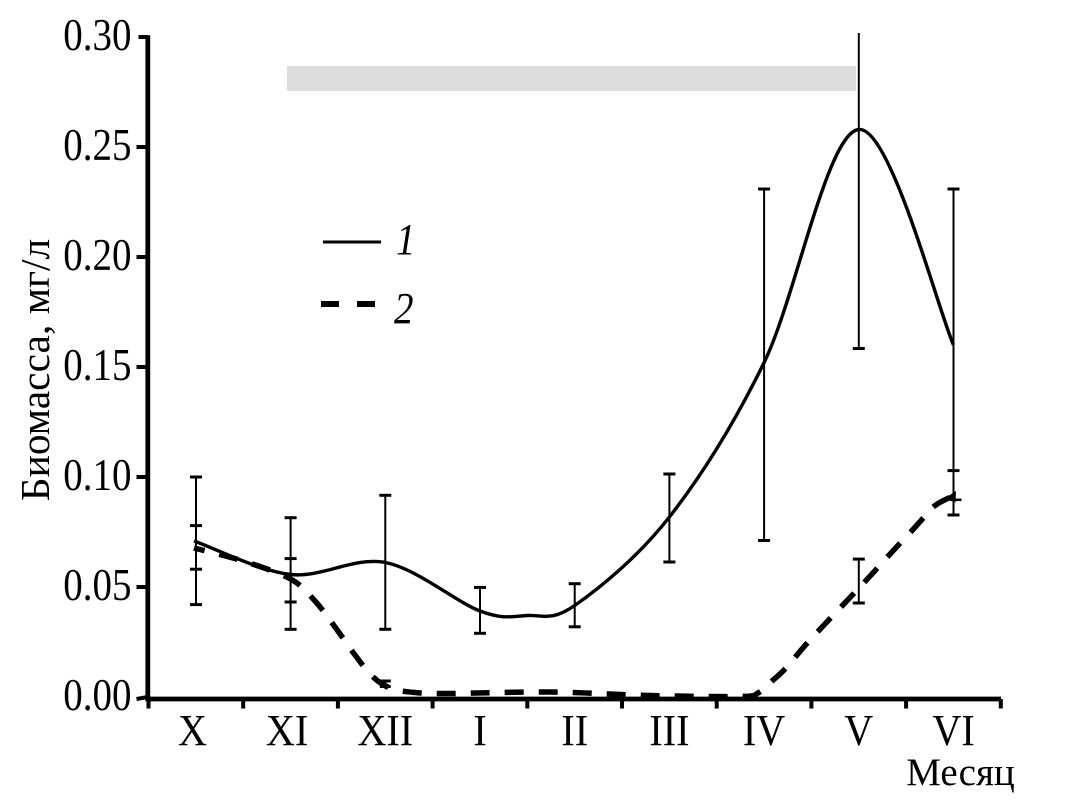  What do you see at coordinates (97, 145) in the screenshot?
I see `svg-text: 0.25` at bounding box center [97, 145].